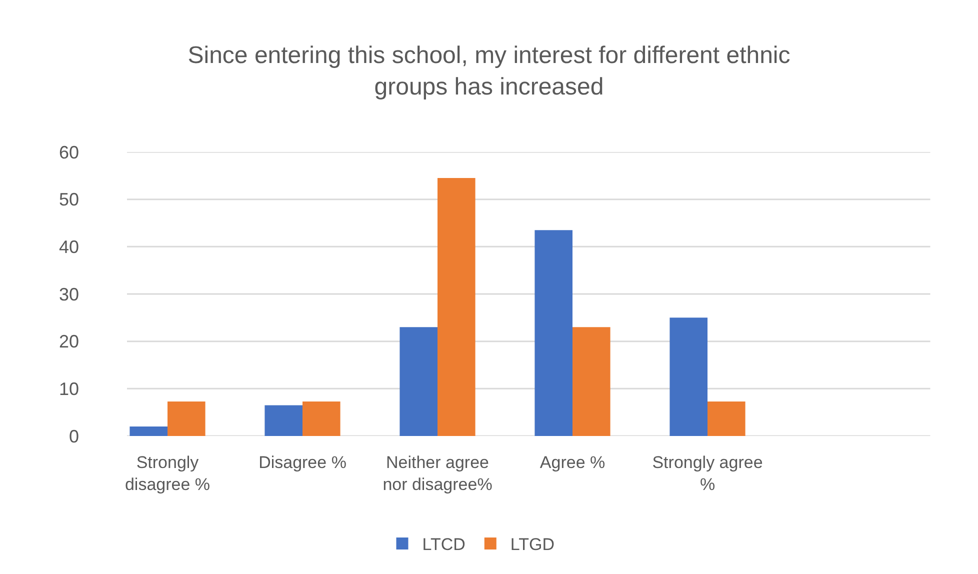 Image resolution: width=978 pixels, height=574 pixels. What do you see at coordinates (167, 473) in the screenshot?
I see `x-tick-label: Strongly disagree %` at bounding box center [167, 473].